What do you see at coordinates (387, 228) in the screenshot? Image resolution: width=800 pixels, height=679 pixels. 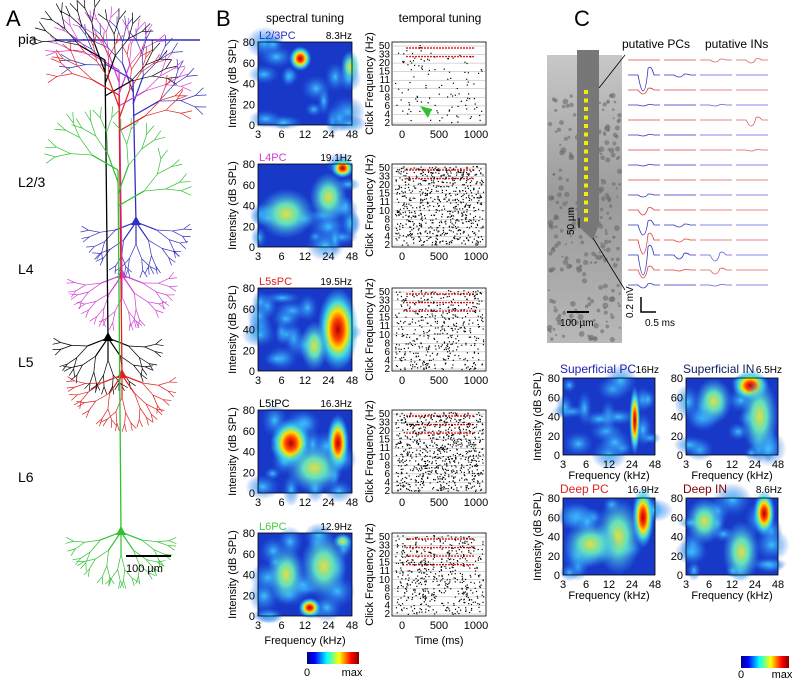 I see `y-tick-label: 6` at bounding box center [387, 228].